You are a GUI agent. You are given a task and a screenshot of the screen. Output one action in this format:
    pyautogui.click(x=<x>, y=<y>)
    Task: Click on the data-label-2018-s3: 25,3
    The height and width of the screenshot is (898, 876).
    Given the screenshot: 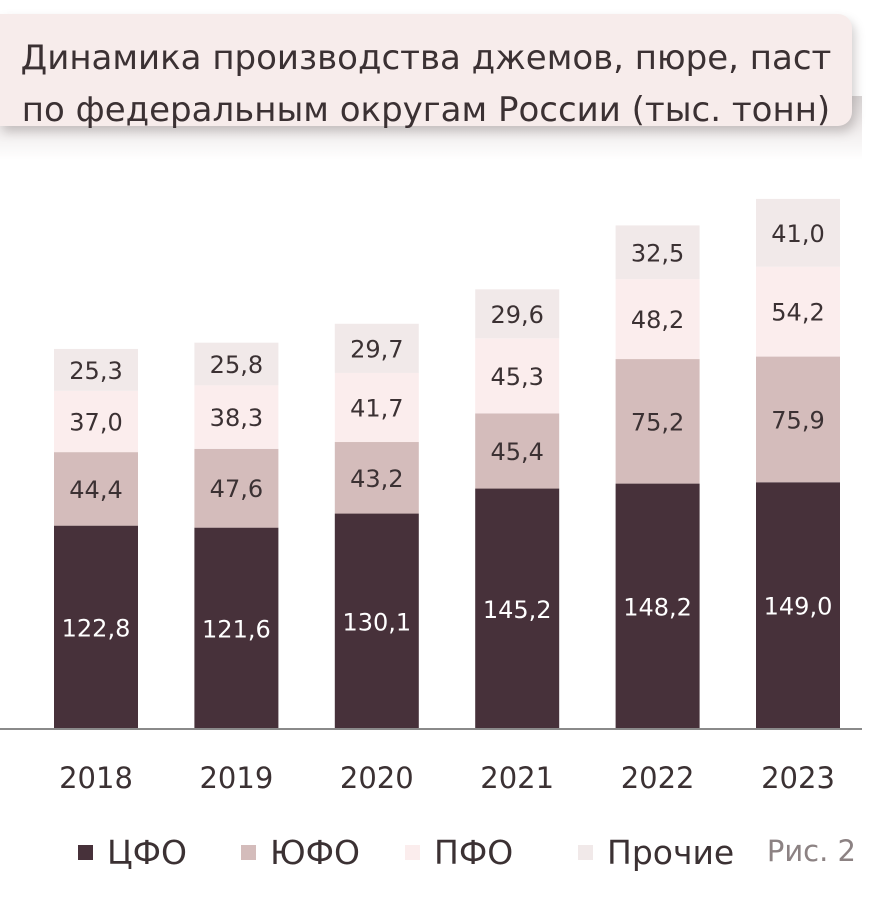 What is the action you would take?
    pyautogui.click(x=95, y=371)
    